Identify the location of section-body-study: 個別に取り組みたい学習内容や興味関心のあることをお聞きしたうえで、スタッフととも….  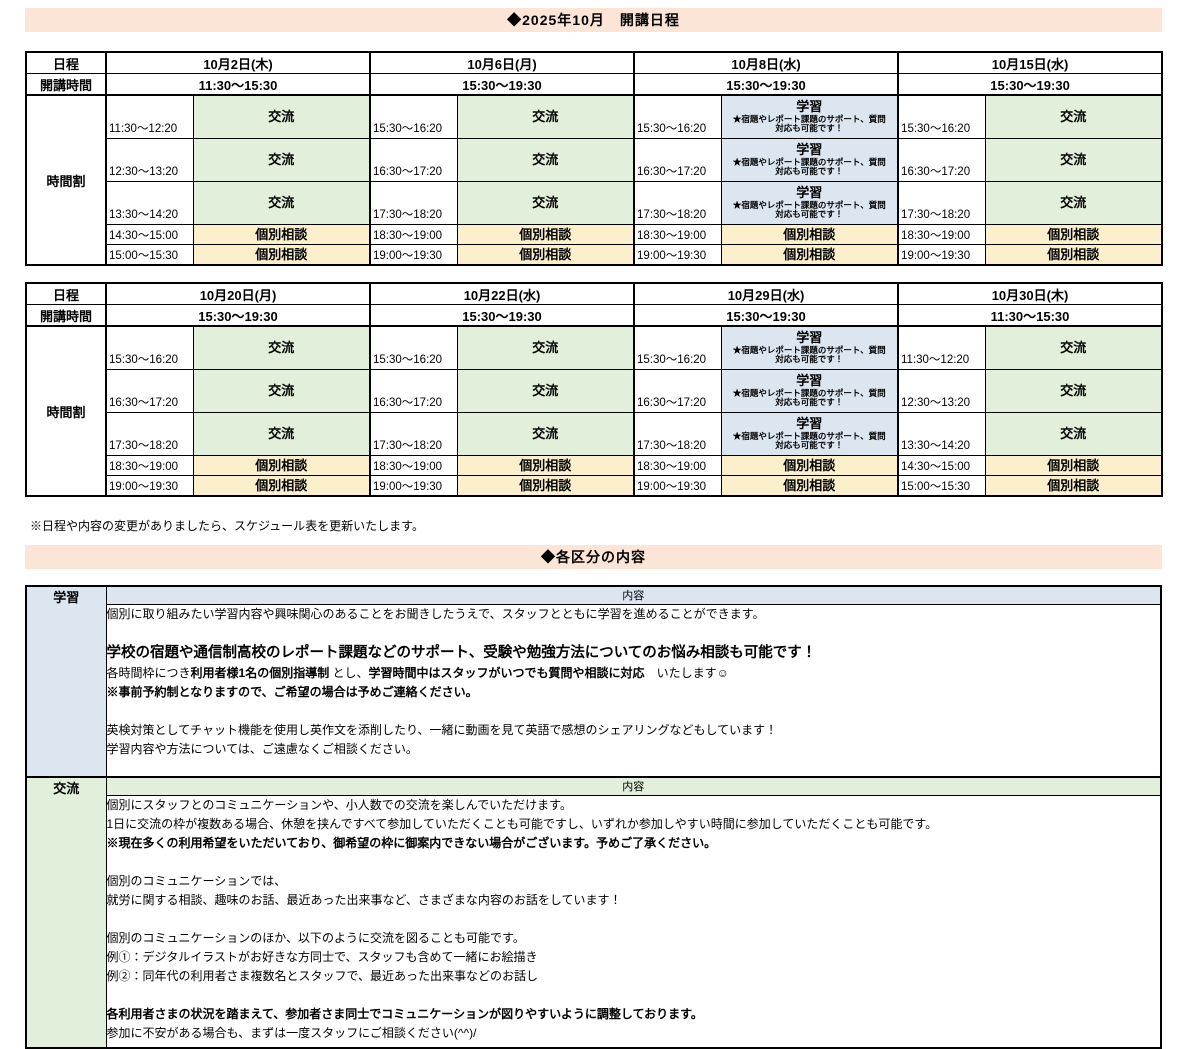
(633, 691).